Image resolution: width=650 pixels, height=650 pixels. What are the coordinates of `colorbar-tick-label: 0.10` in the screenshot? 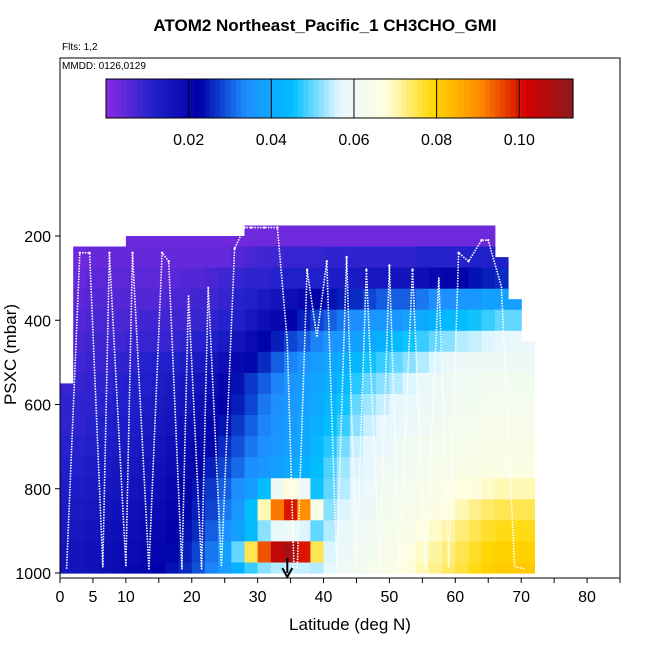 It's located at (519, 140).